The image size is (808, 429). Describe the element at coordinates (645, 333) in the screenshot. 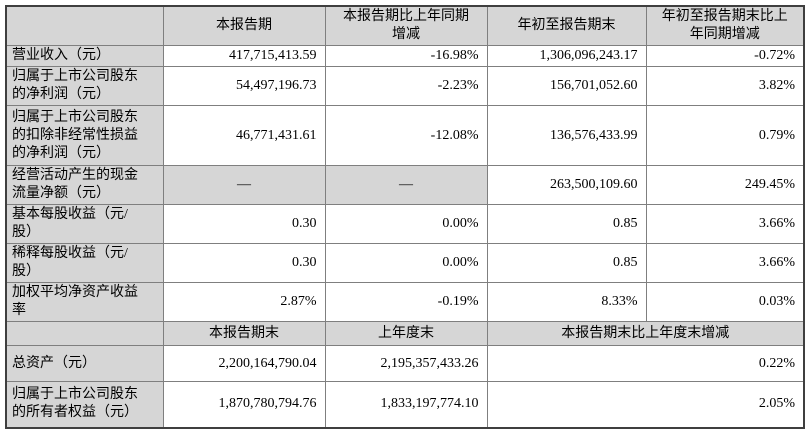

I see `header-period-end-change: 本报告期末比上年度末增减` at that location.